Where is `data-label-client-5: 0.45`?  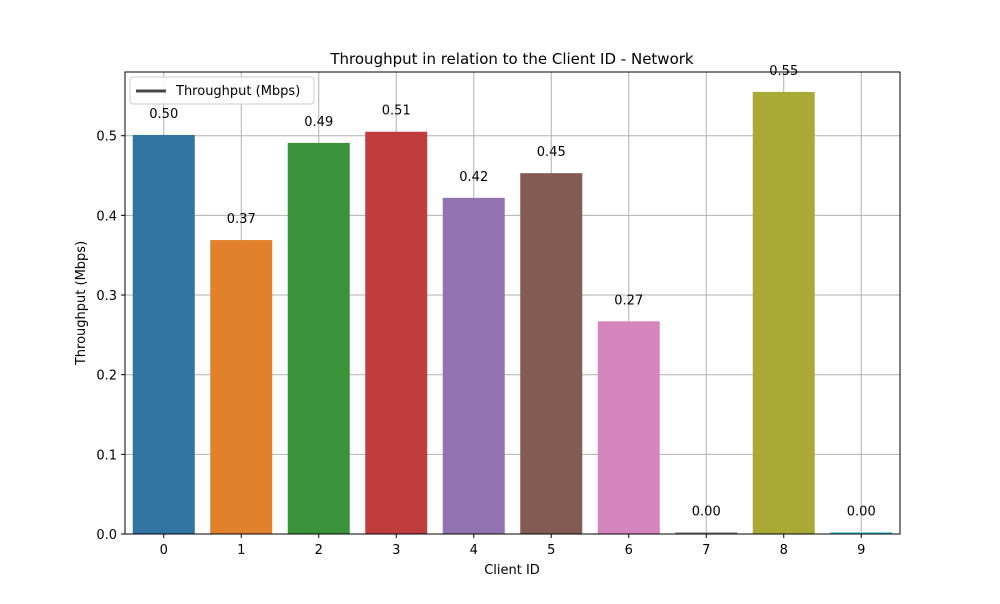
data-label-client-5: 0.45 is located at coordinates (551, 152).